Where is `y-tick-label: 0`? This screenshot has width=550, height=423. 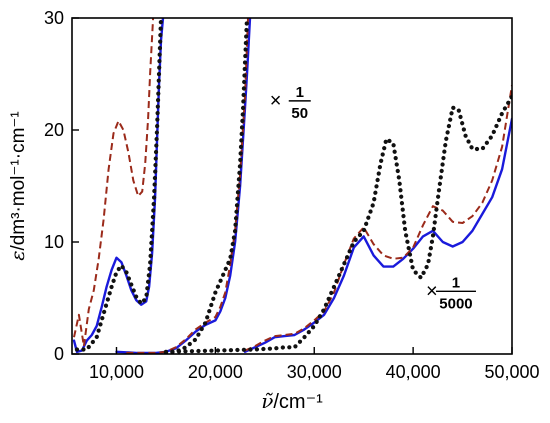
y-tick-label: 0 is located at coordinates (59, 354).